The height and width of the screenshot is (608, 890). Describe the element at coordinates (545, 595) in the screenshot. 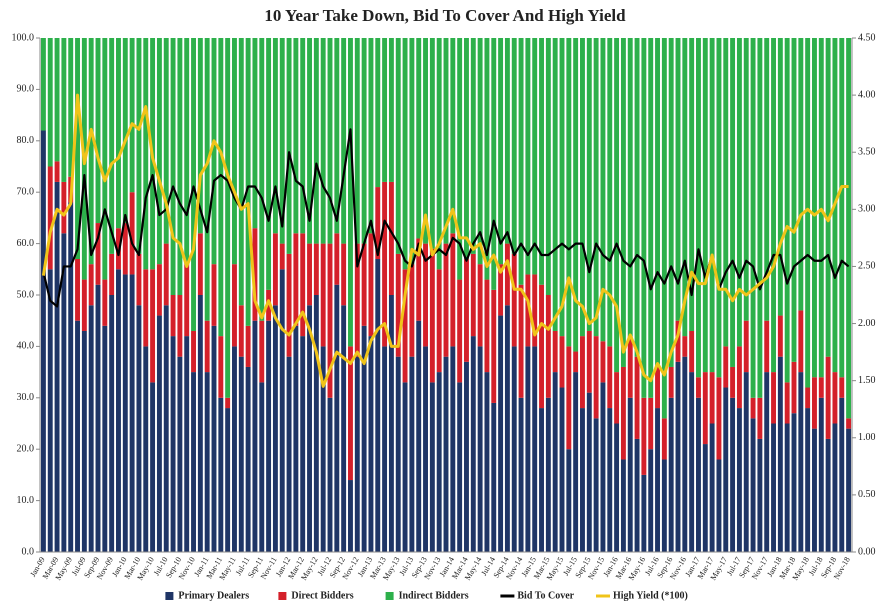

I see `legend-label: Bid To Cover` at that location.